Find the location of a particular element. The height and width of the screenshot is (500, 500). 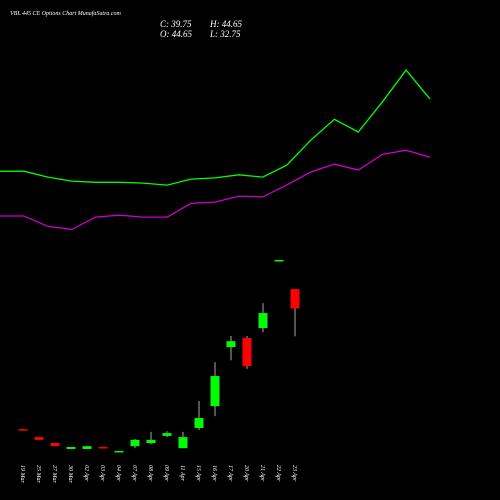

x-tick-label: 07 Apr is located at coordinates (134, 473).